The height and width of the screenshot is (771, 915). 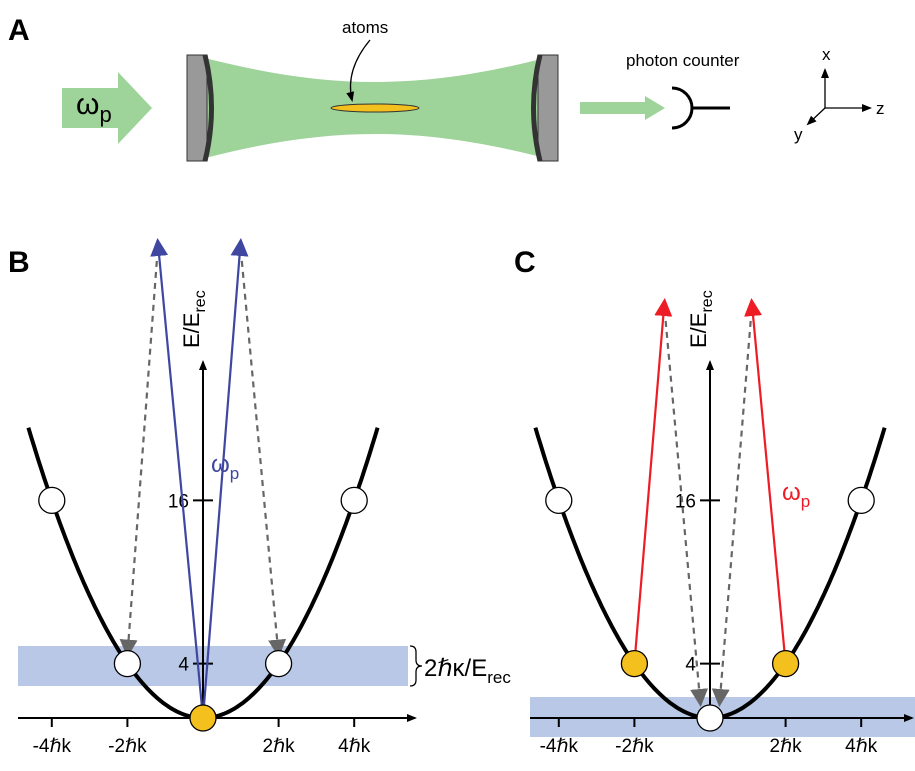 I want to click on atoms-pointer, so click(x=358, y=70).